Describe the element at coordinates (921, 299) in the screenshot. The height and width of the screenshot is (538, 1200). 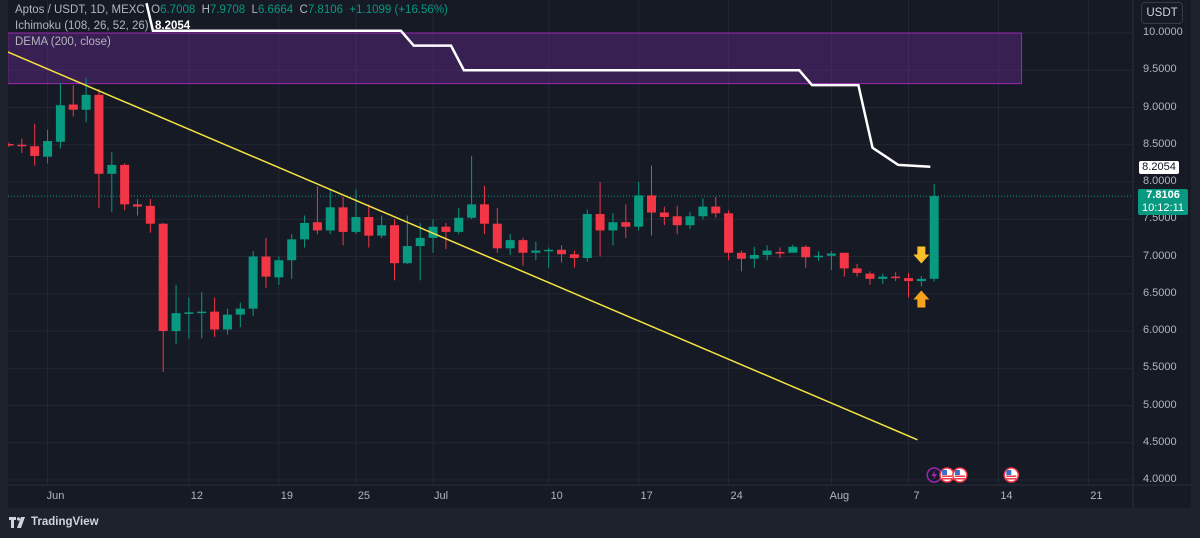
I see `buy-arrow-icon` at that location.